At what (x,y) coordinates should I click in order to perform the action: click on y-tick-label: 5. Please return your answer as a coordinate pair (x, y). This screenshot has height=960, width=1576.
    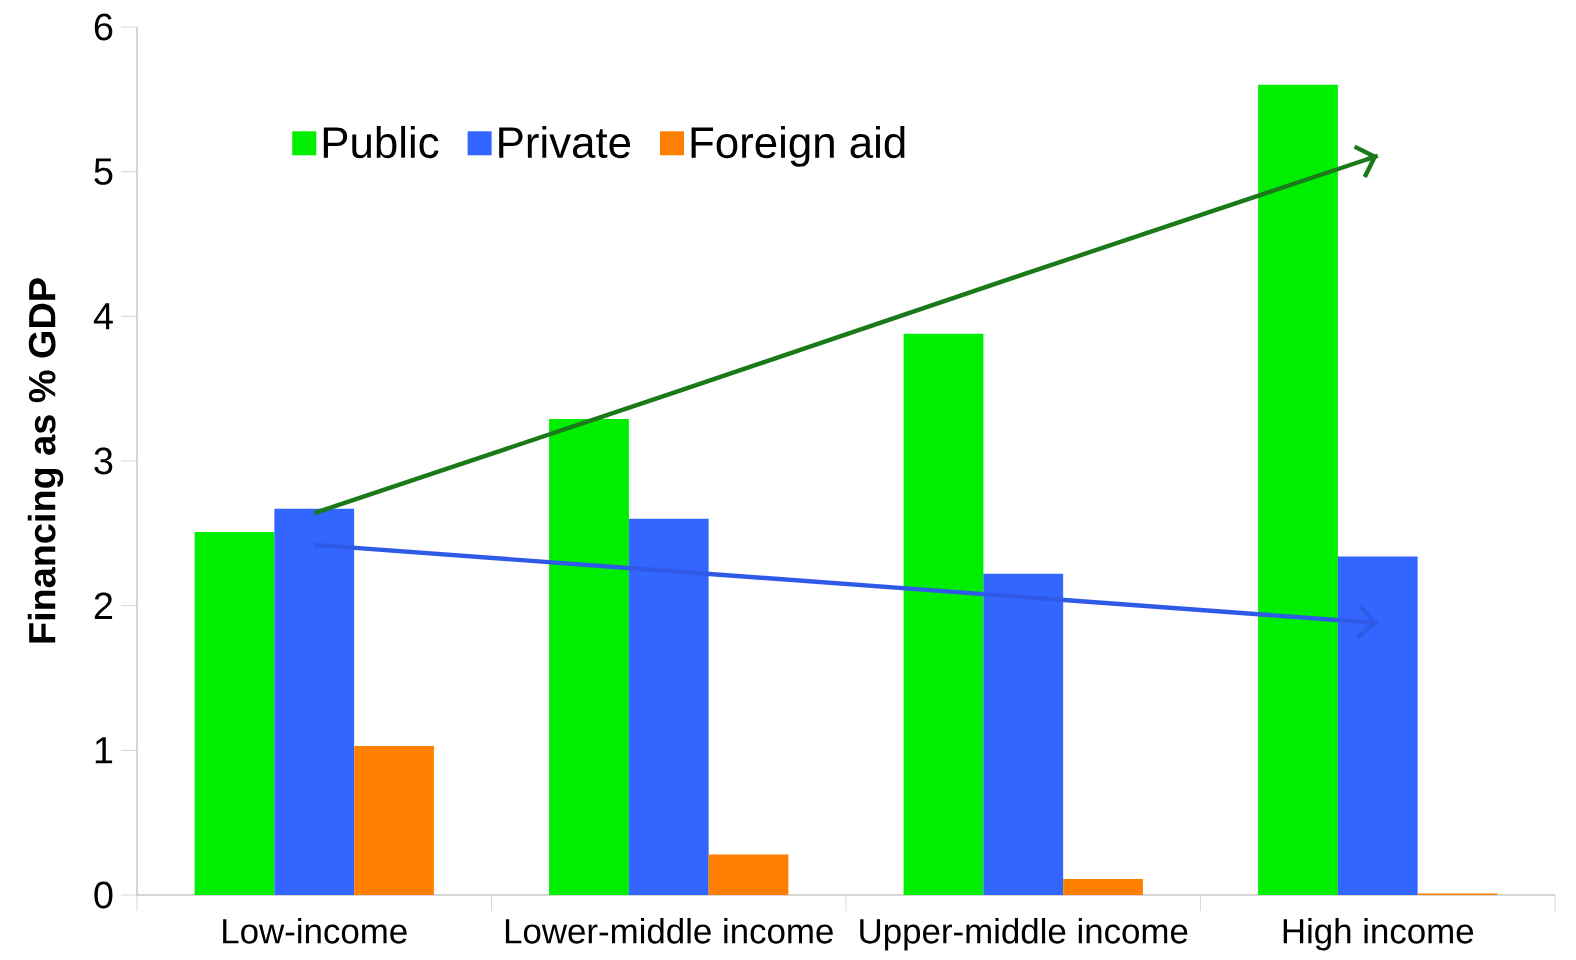
    Looking at the image, I should click on (103, 171).